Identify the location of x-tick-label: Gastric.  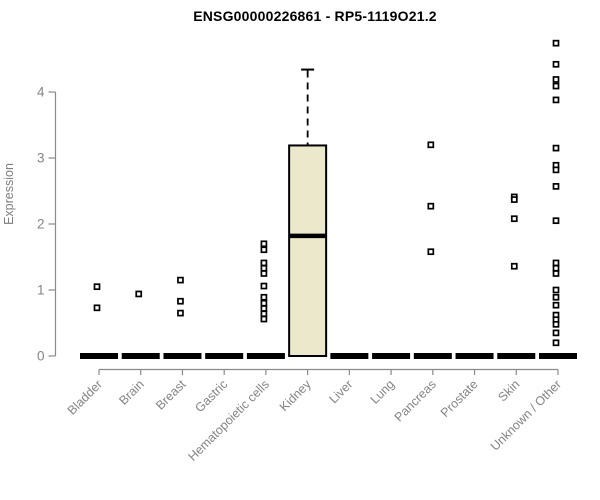
(211, 396).